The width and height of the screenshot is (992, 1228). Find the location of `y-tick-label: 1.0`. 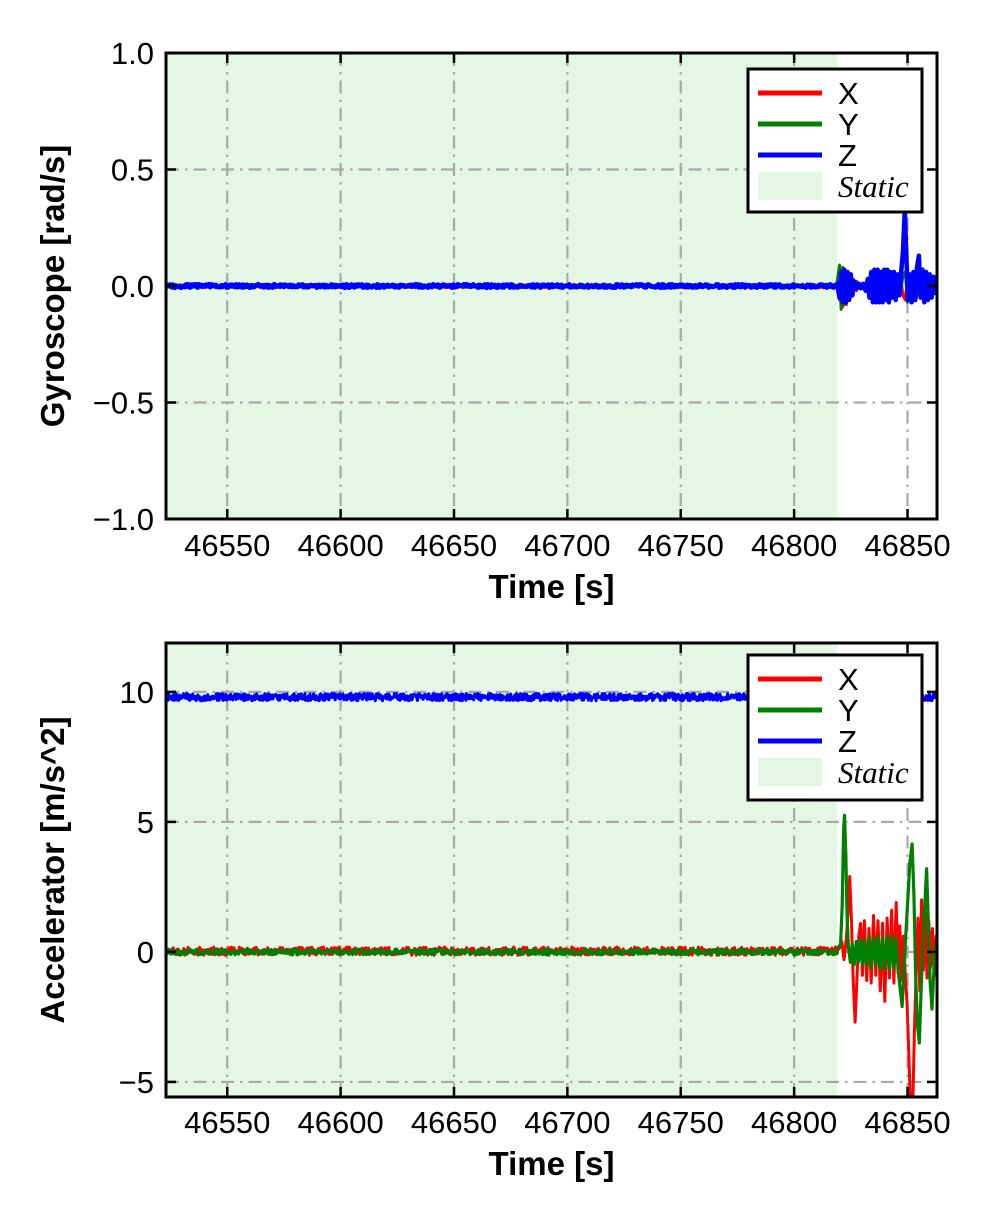

y-tick-label: 1.0 is located at coordinates (132, 53).